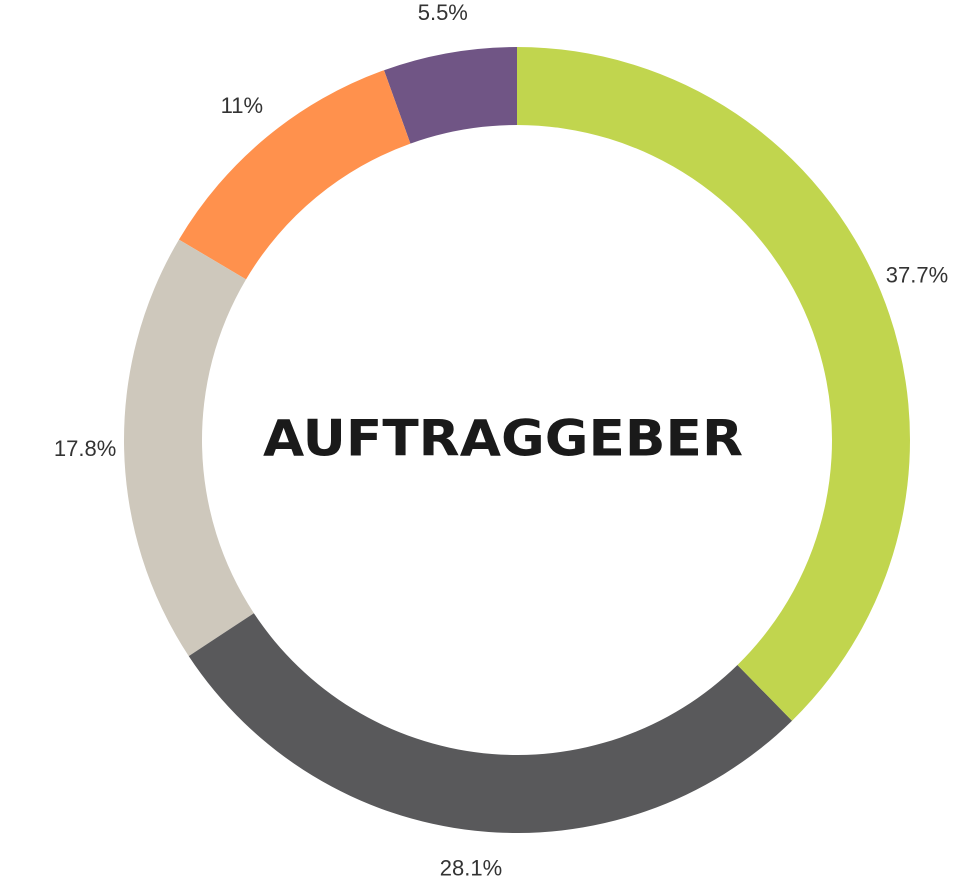 This screenshot has width=976, height=881. I want to click on data-label: 11%, so click(242, 105).